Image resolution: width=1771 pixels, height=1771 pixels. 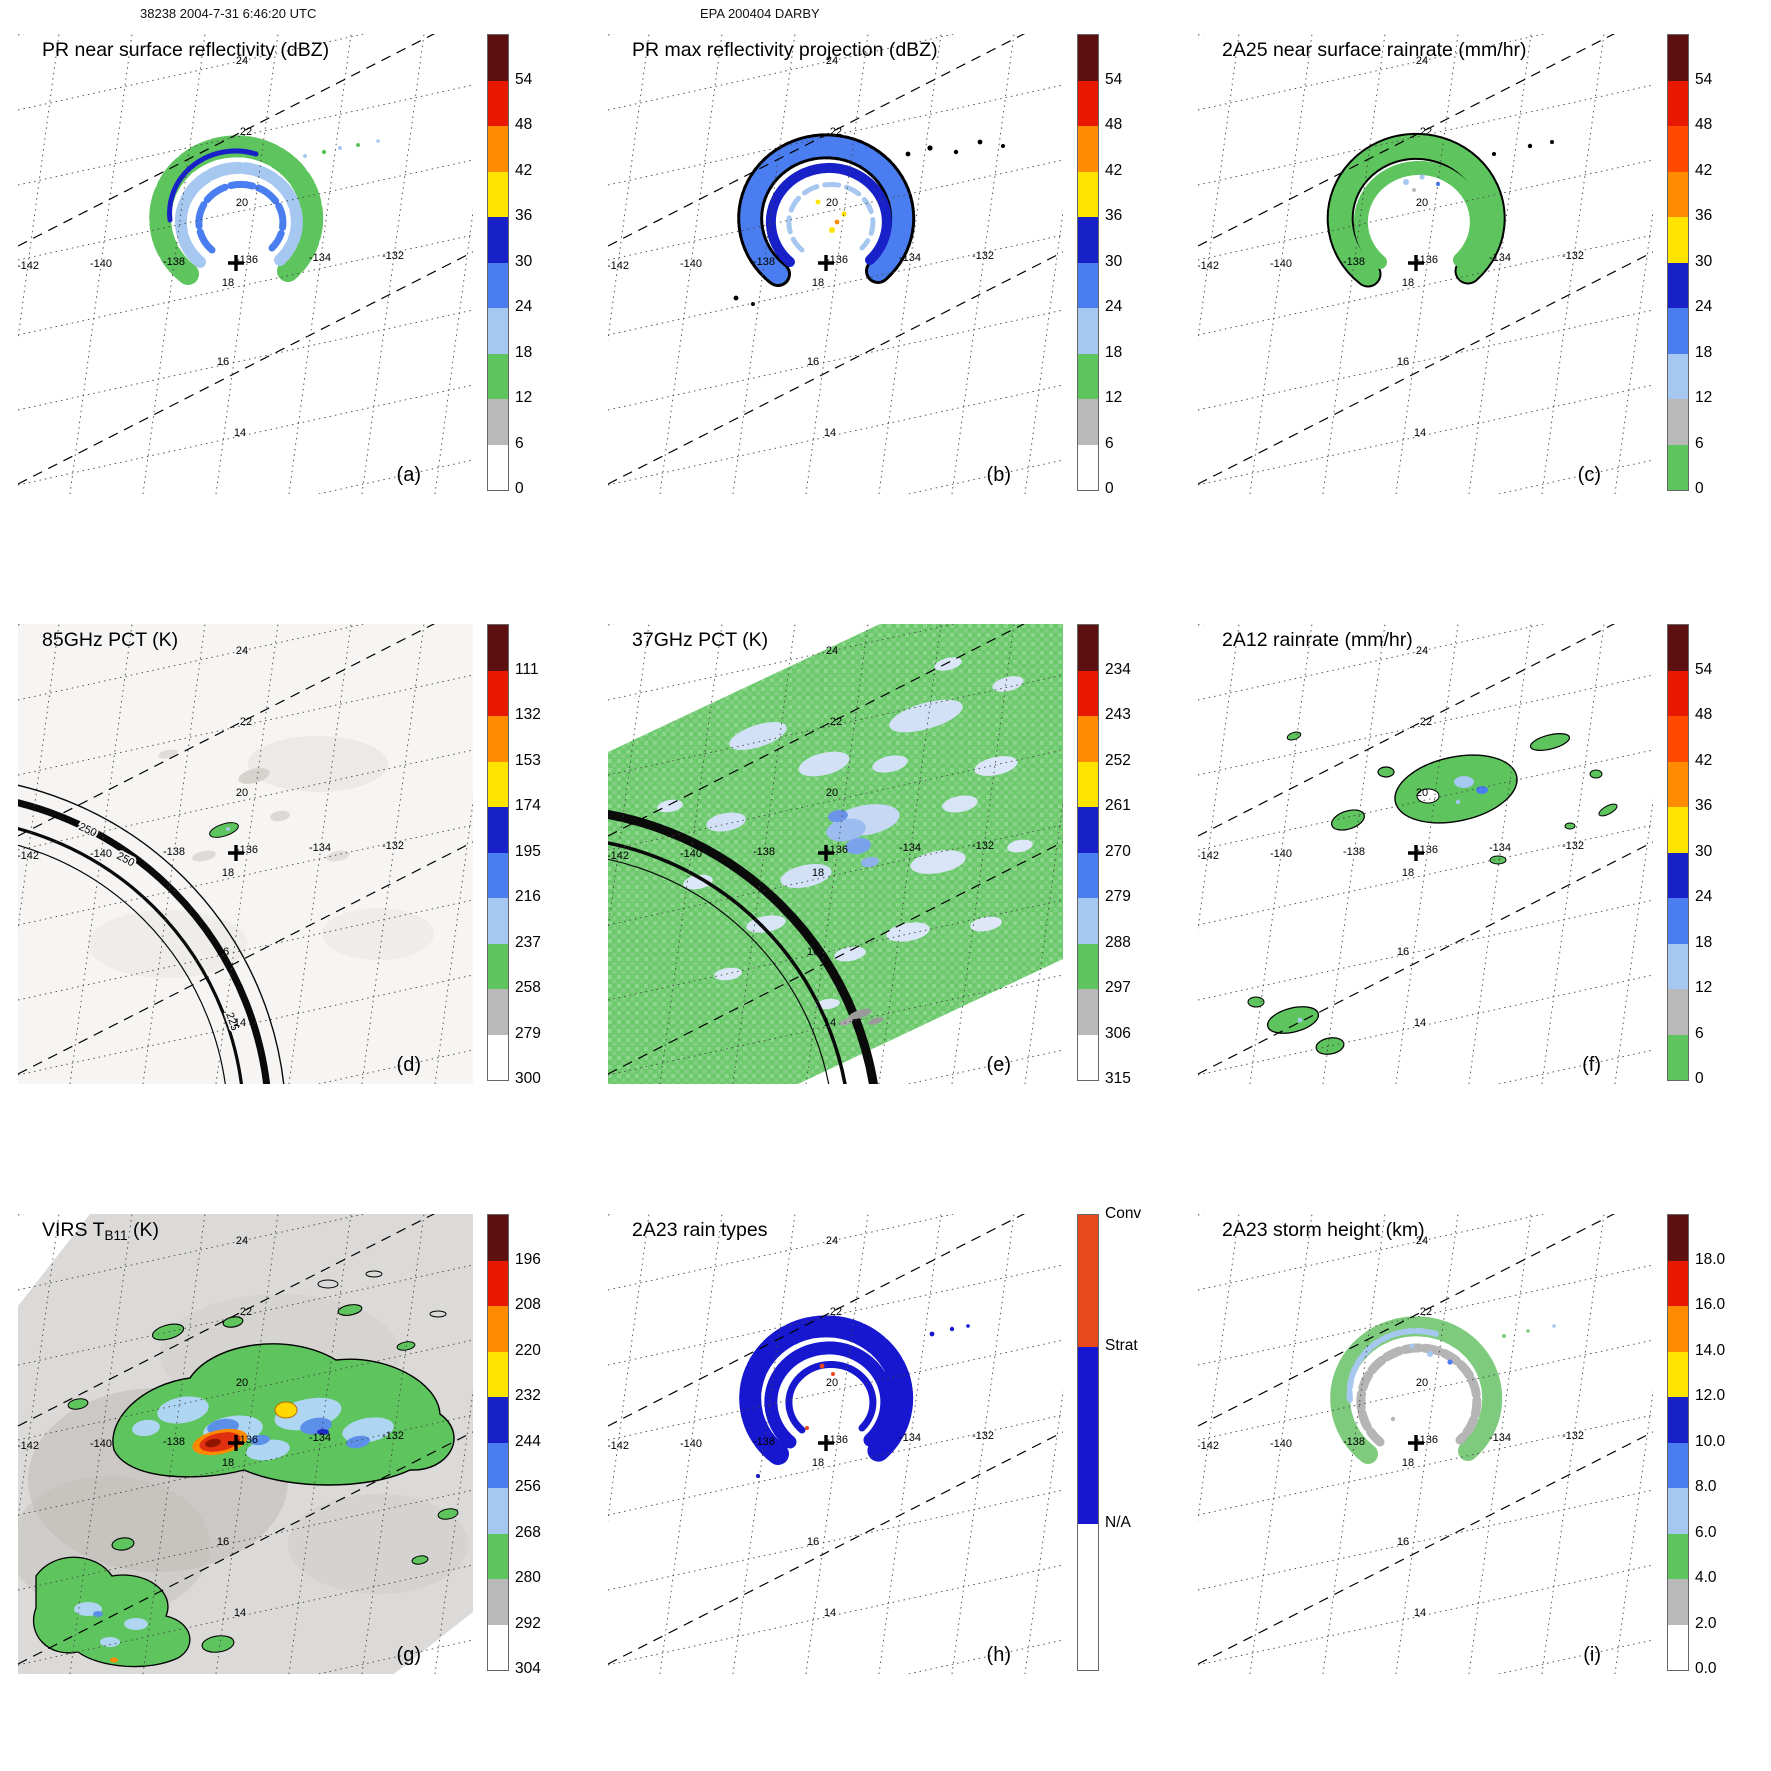 I want to click on colorbar-tick: 2.0, so click(x=1706, y=1623).